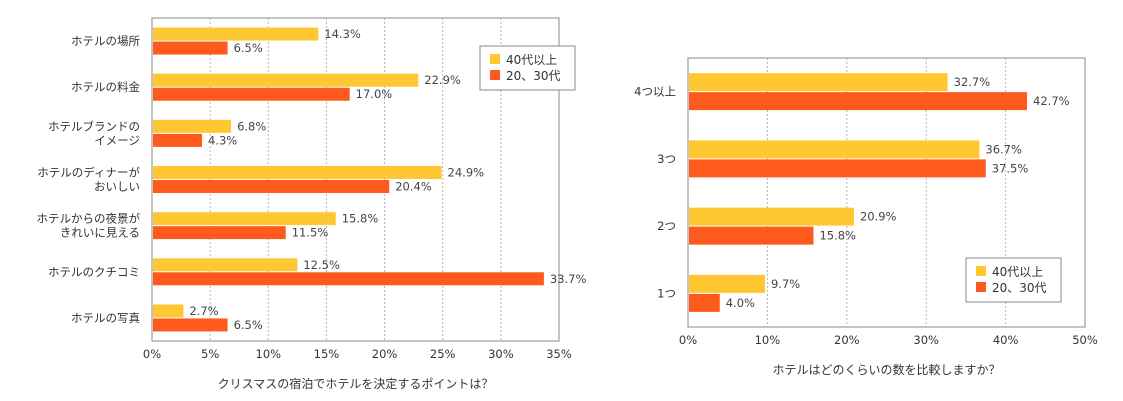 The image size is (1123, 401). What do you see at coordinates (310, 233) in the screenshot?
I see `value-label: 11.5%` at bounding box center [310, 233].